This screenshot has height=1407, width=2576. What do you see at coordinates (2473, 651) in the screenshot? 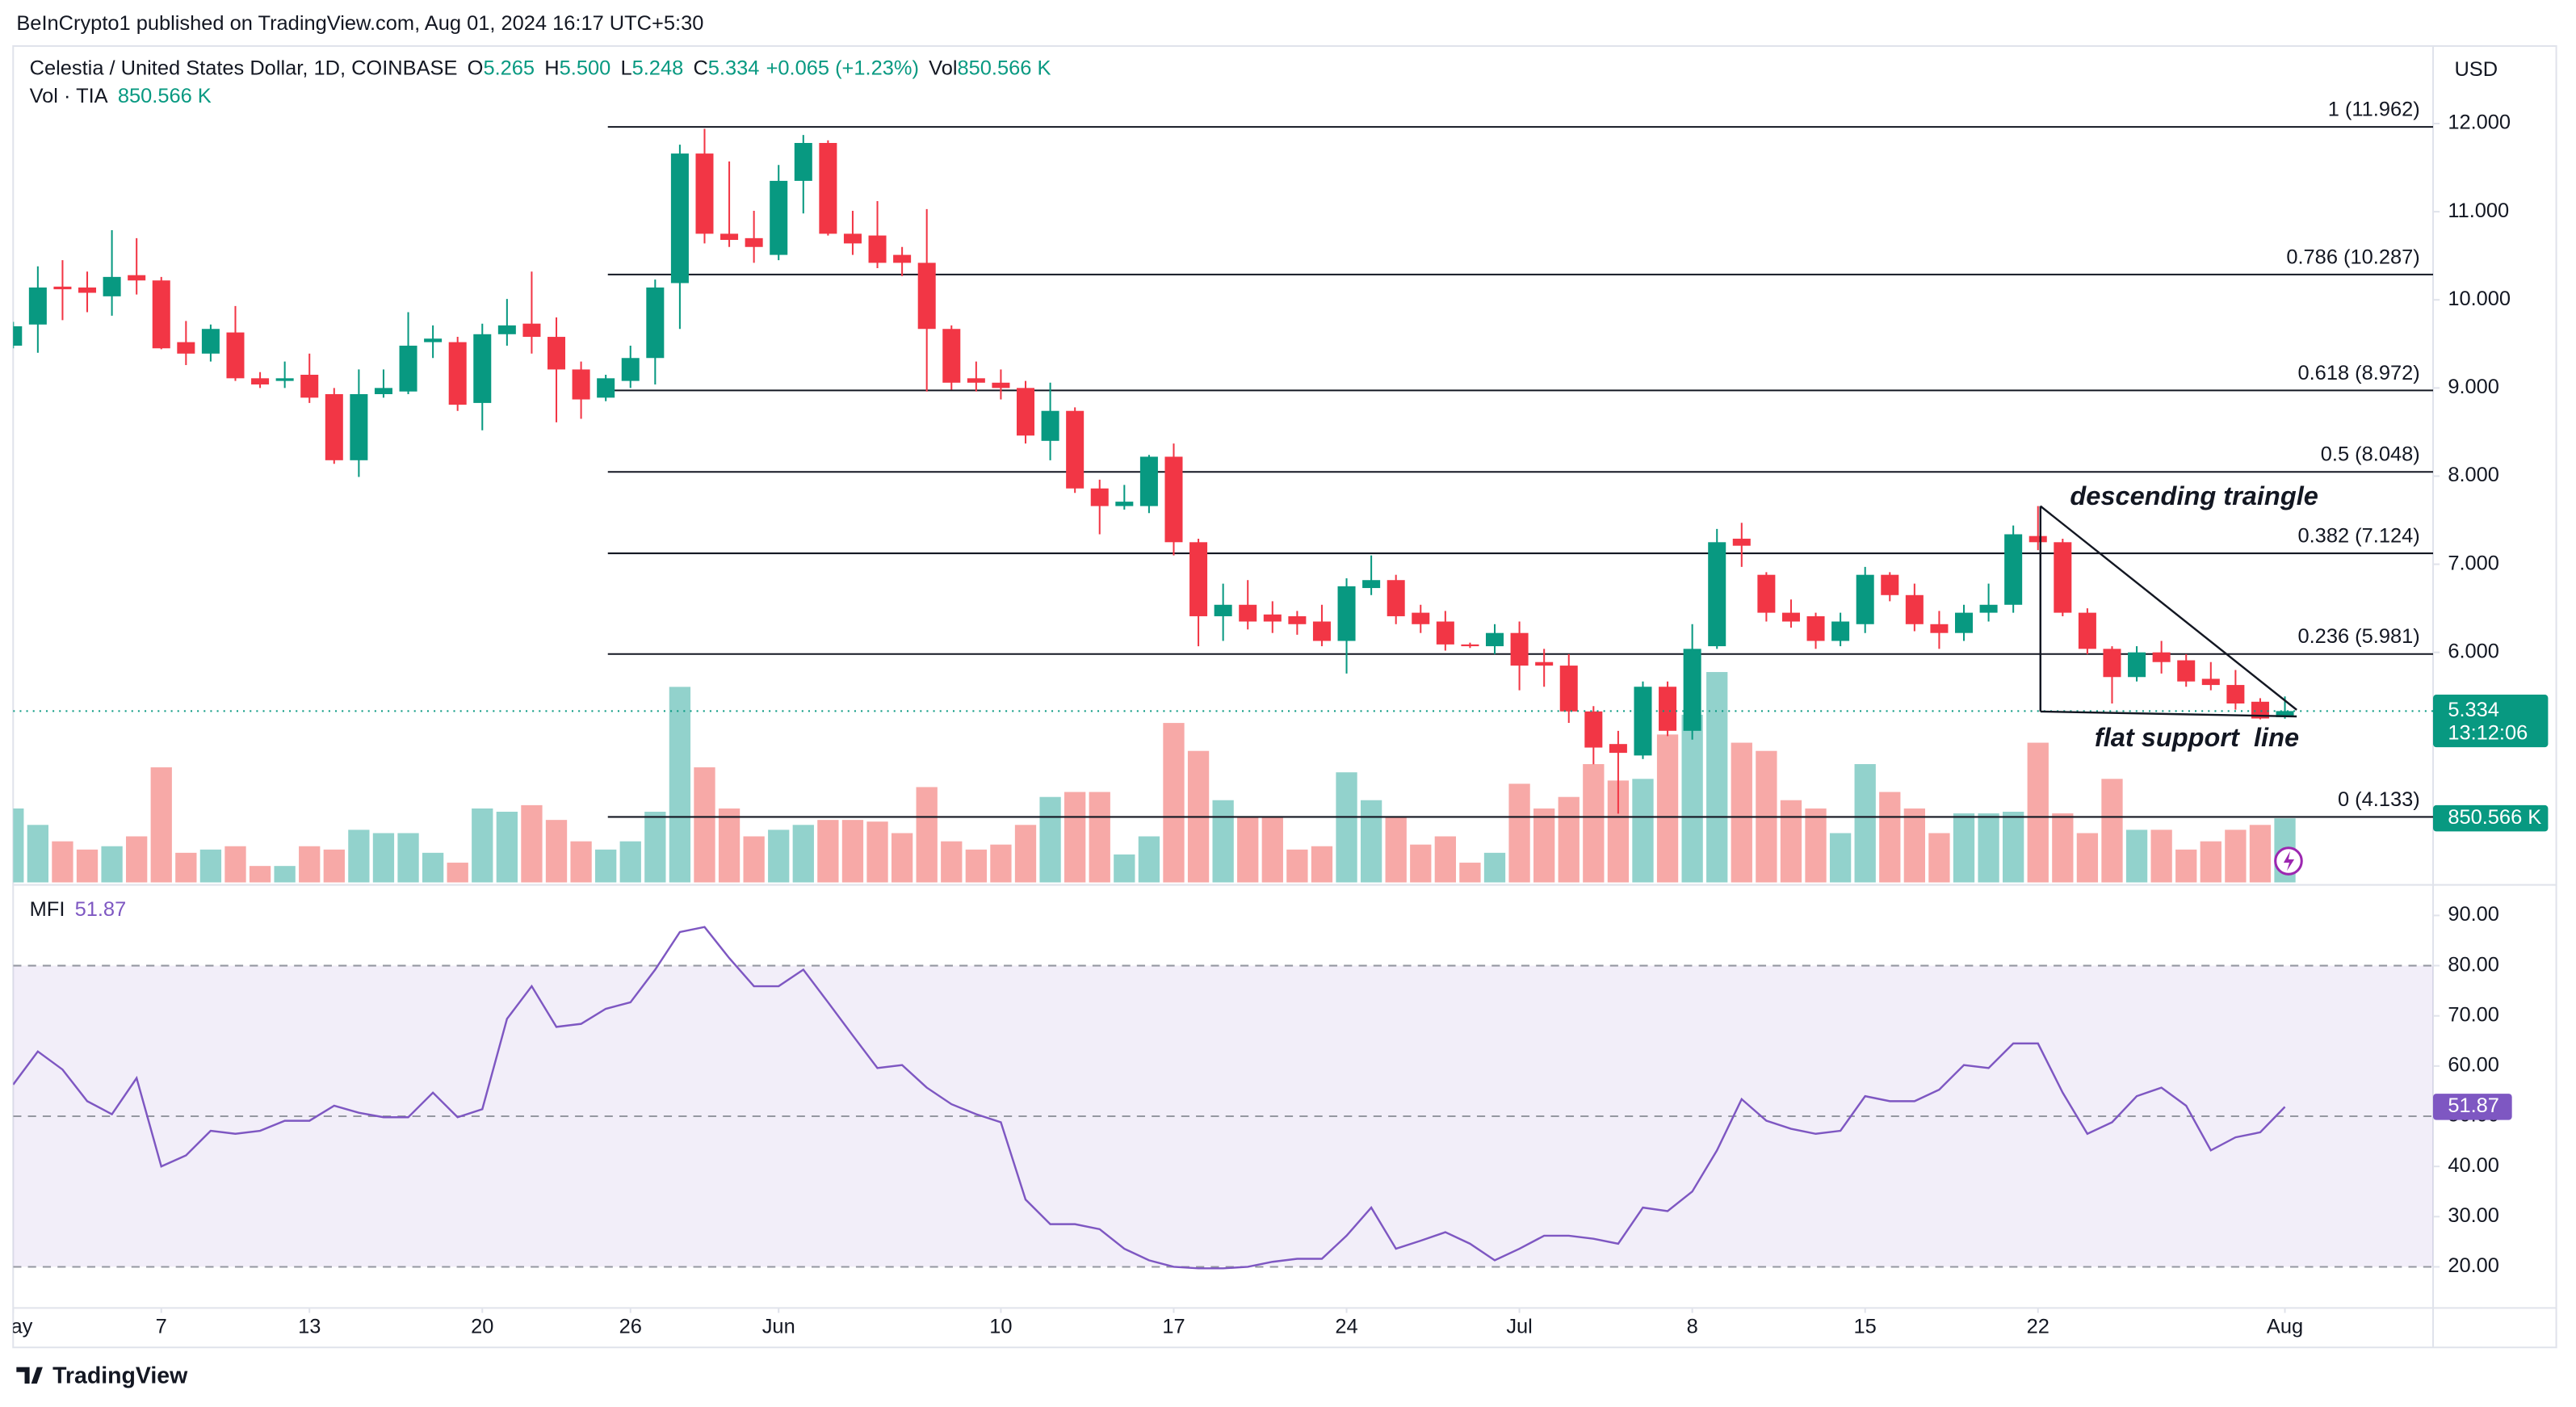
I see `y-tick-label: 6.000` at bounding box center [2473, 651].